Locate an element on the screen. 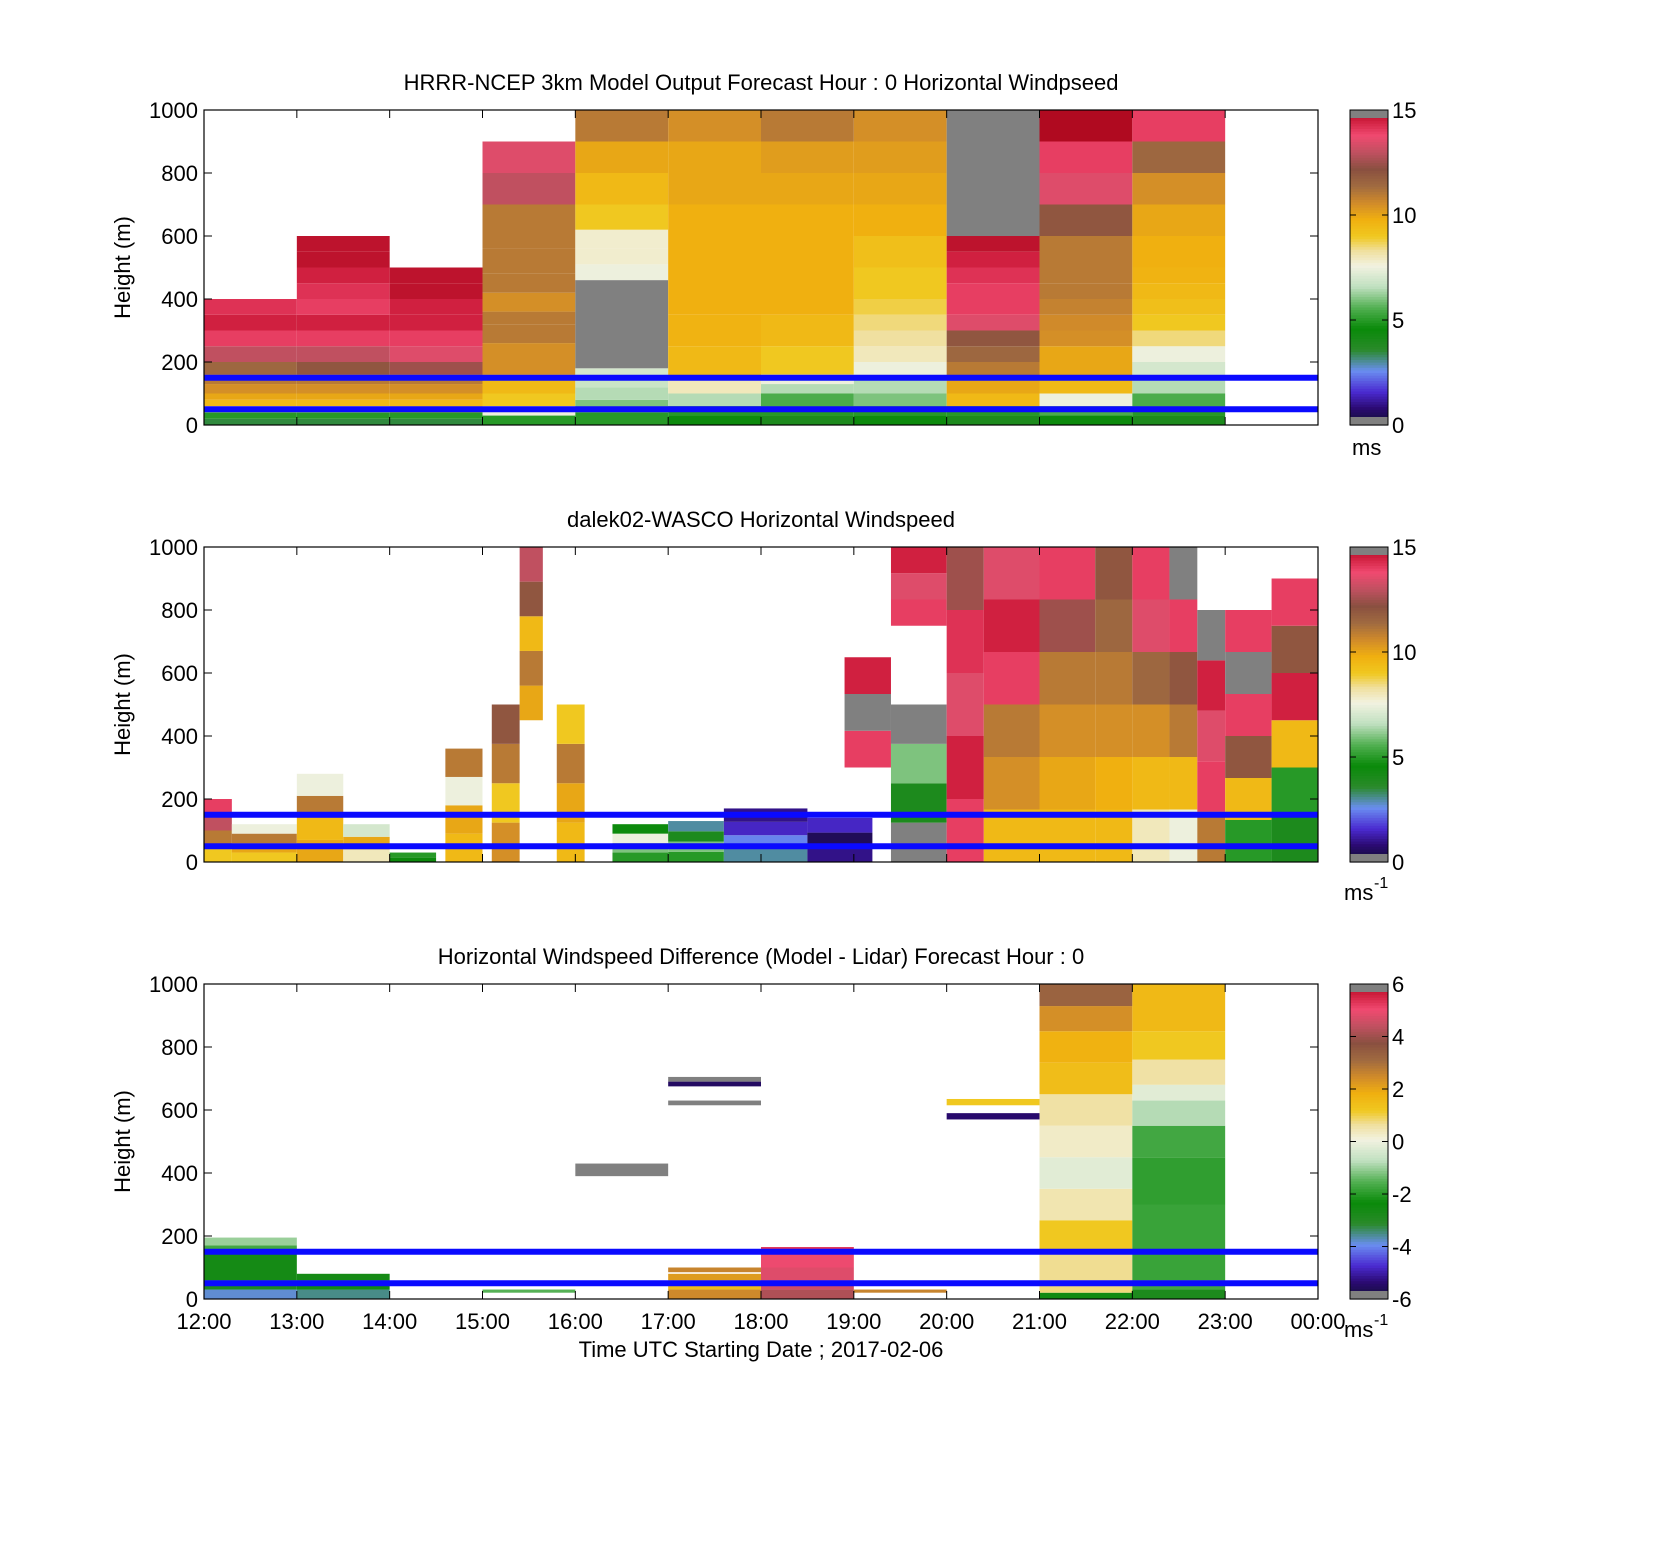 Image resolution: width=1680 pixels, height=1561 pixels. colorbar-tick-label: 0 is located at coordinates (1398, 425).